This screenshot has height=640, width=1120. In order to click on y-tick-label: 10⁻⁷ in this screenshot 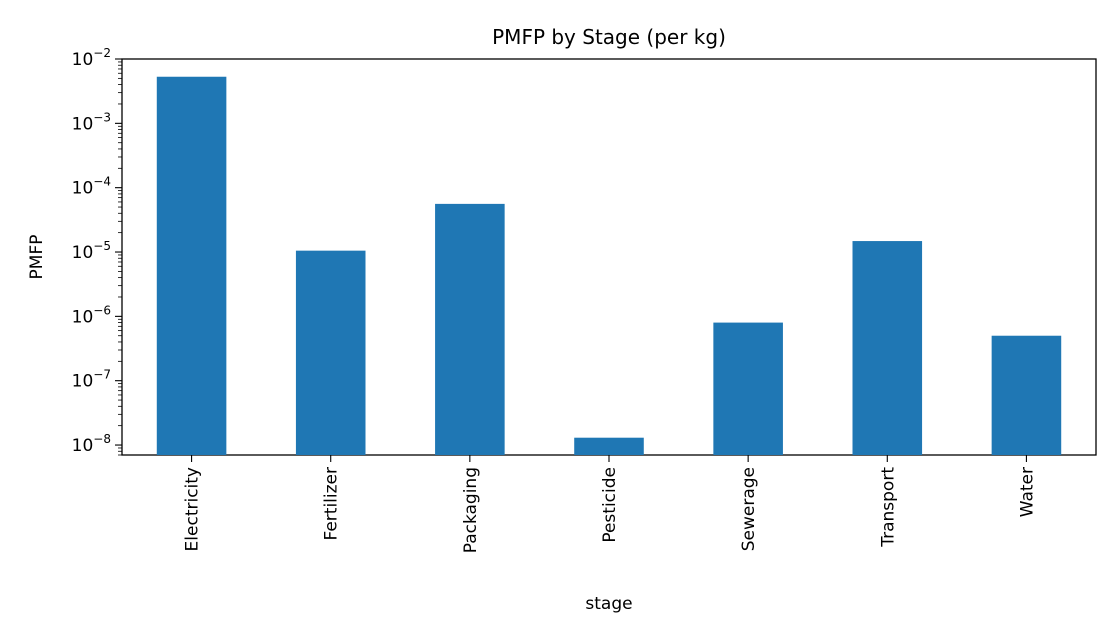, I will do `click(91, 380)`.